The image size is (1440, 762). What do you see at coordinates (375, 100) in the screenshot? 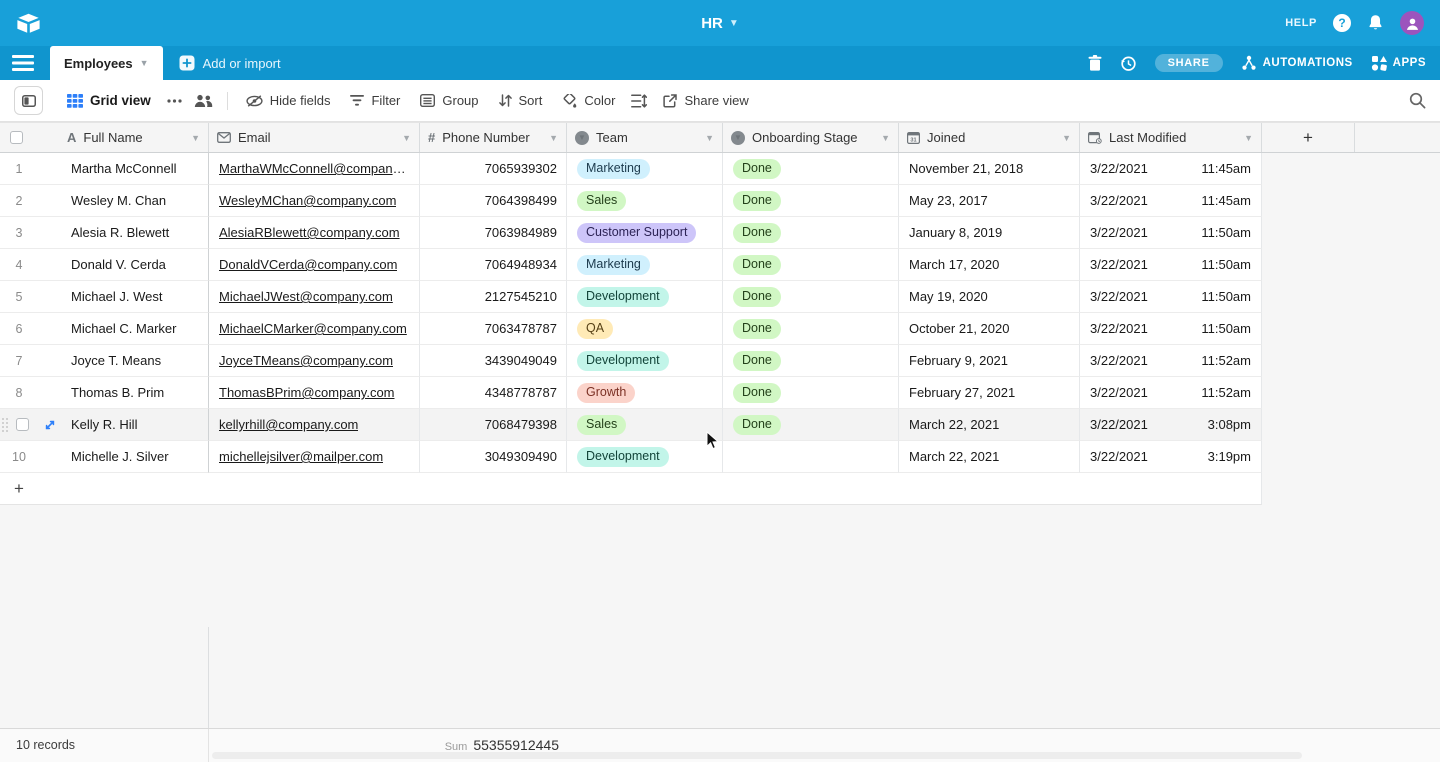
I see `filter-button: Filter` at bounding box center [375, 100].